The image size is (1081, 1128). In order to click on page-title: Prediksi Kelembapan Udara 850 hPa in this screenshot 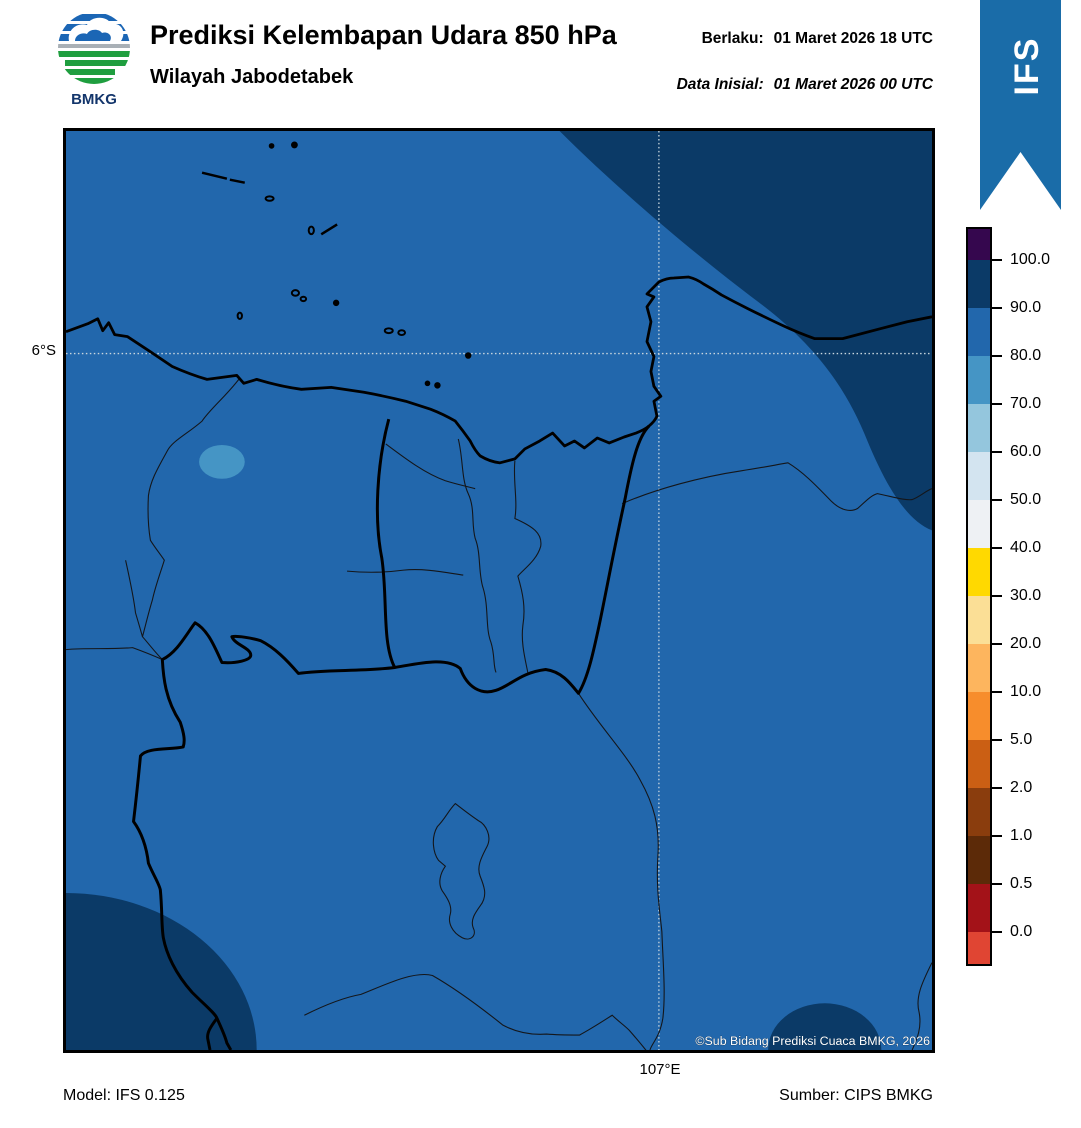, I will do `click(383, 35)`.